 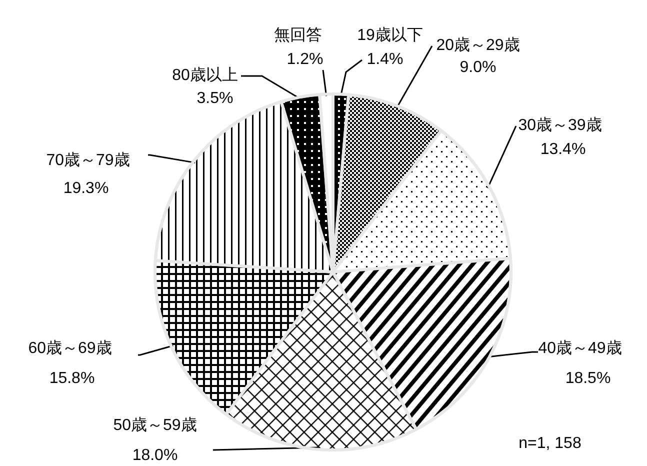 I want to click on data-label: 13.4%, so click(x=563, y=149).